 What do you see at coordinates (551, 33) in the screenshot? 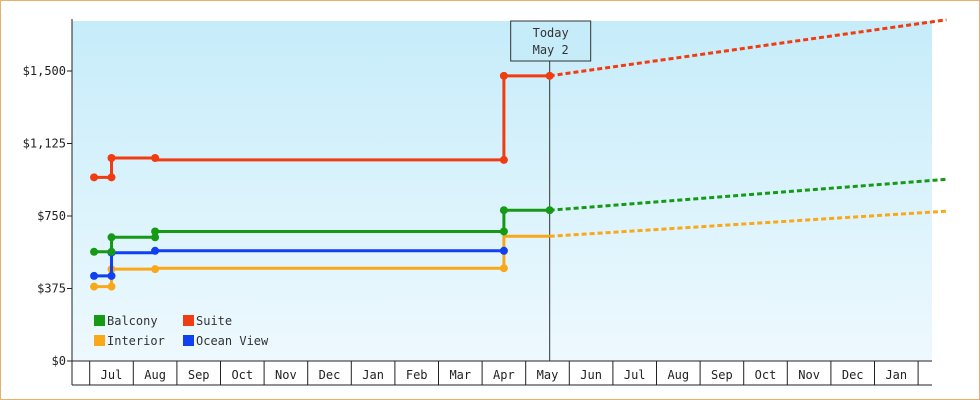
I see `today-label-line1: Today` at bounding box center [551, 33].